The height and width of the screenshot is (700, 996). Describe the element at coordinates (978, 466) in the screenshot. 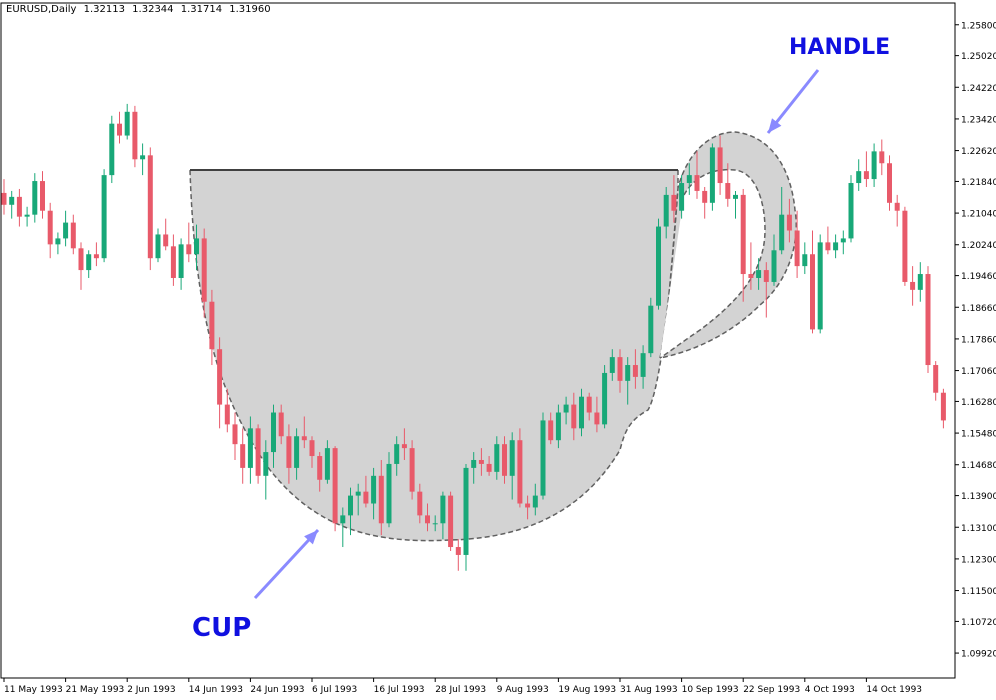

I see `y-tick-label: 1.14680` at that location.